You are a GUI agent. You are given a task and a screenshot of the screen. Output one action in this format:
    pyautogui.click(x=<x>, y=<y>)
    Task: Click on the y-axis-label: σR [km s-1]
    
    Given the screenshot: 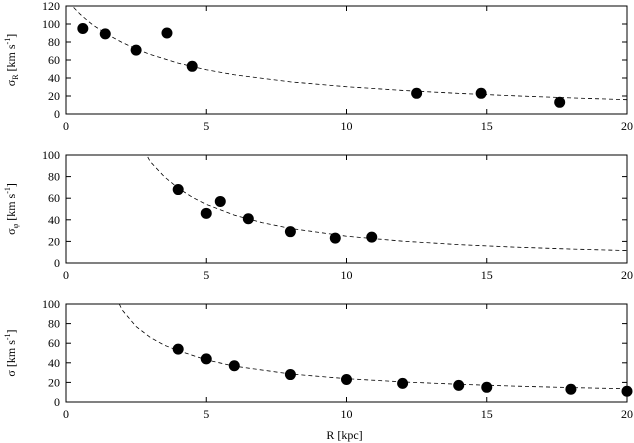 What is the action you would take?
    pyautogui.click(x=11, y=60)
    